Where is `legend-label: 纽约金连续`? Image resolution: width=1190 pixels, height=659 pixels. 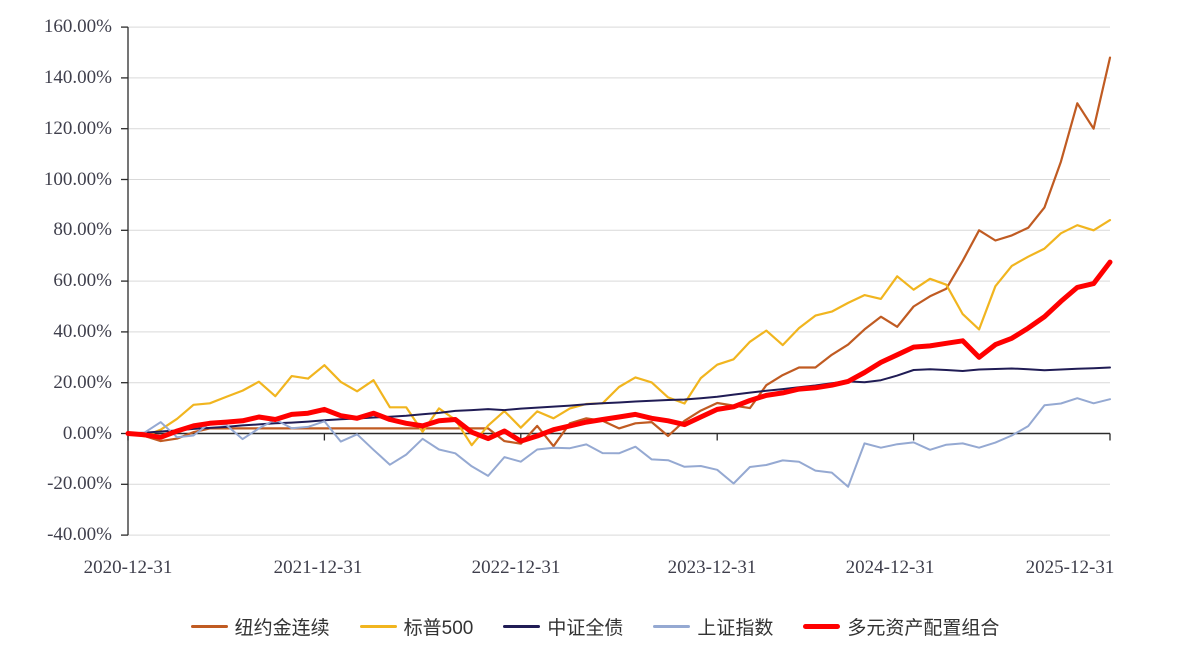
legend-label: 纽约金连续 is located at coordinates (282, 628).